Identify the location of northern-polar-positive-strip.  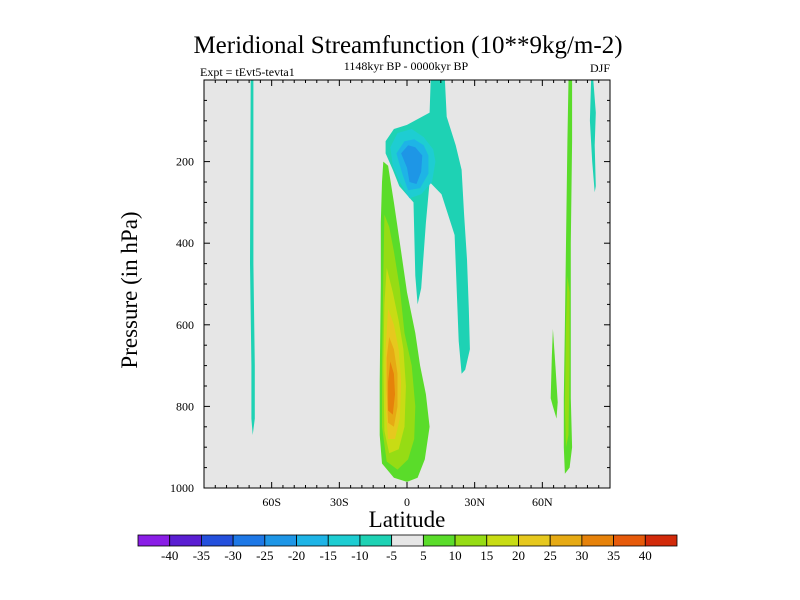
(592, 136).